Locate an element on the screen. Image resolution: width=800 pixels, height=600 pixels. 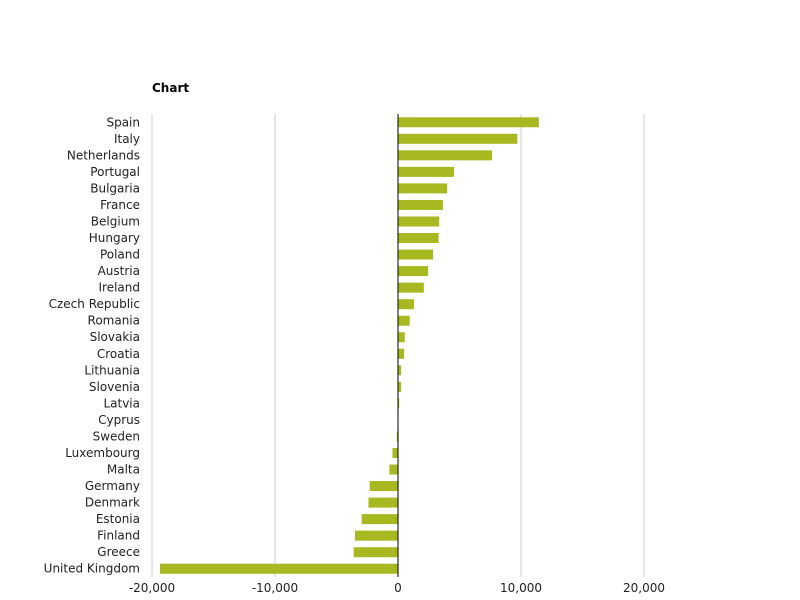
x-tick-label: 10,000 is located at coordinates (521, 588).